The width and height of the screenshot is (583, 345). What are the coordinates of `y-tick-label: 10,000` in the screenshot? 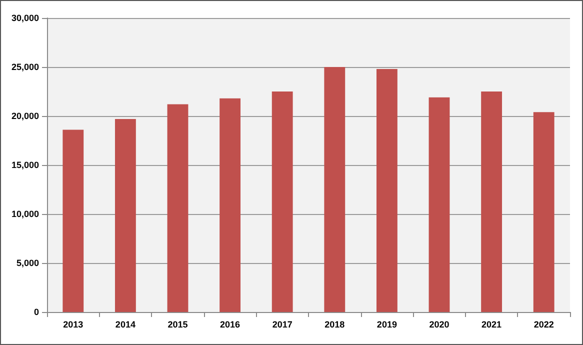 It's located at (25, 214).